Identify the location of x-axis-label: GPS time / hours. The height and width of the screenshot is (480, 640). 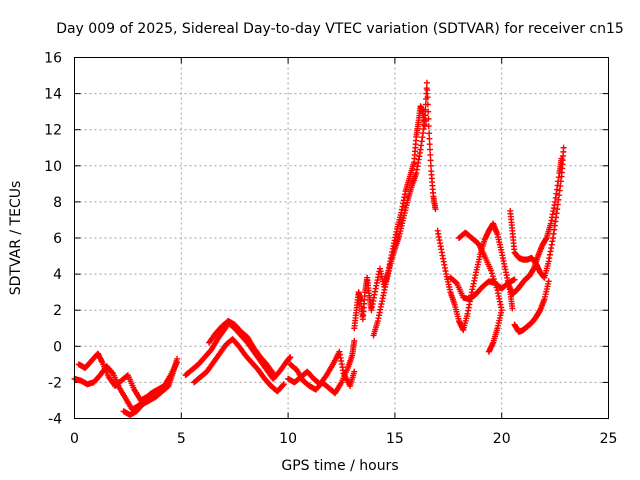
(339, 466).